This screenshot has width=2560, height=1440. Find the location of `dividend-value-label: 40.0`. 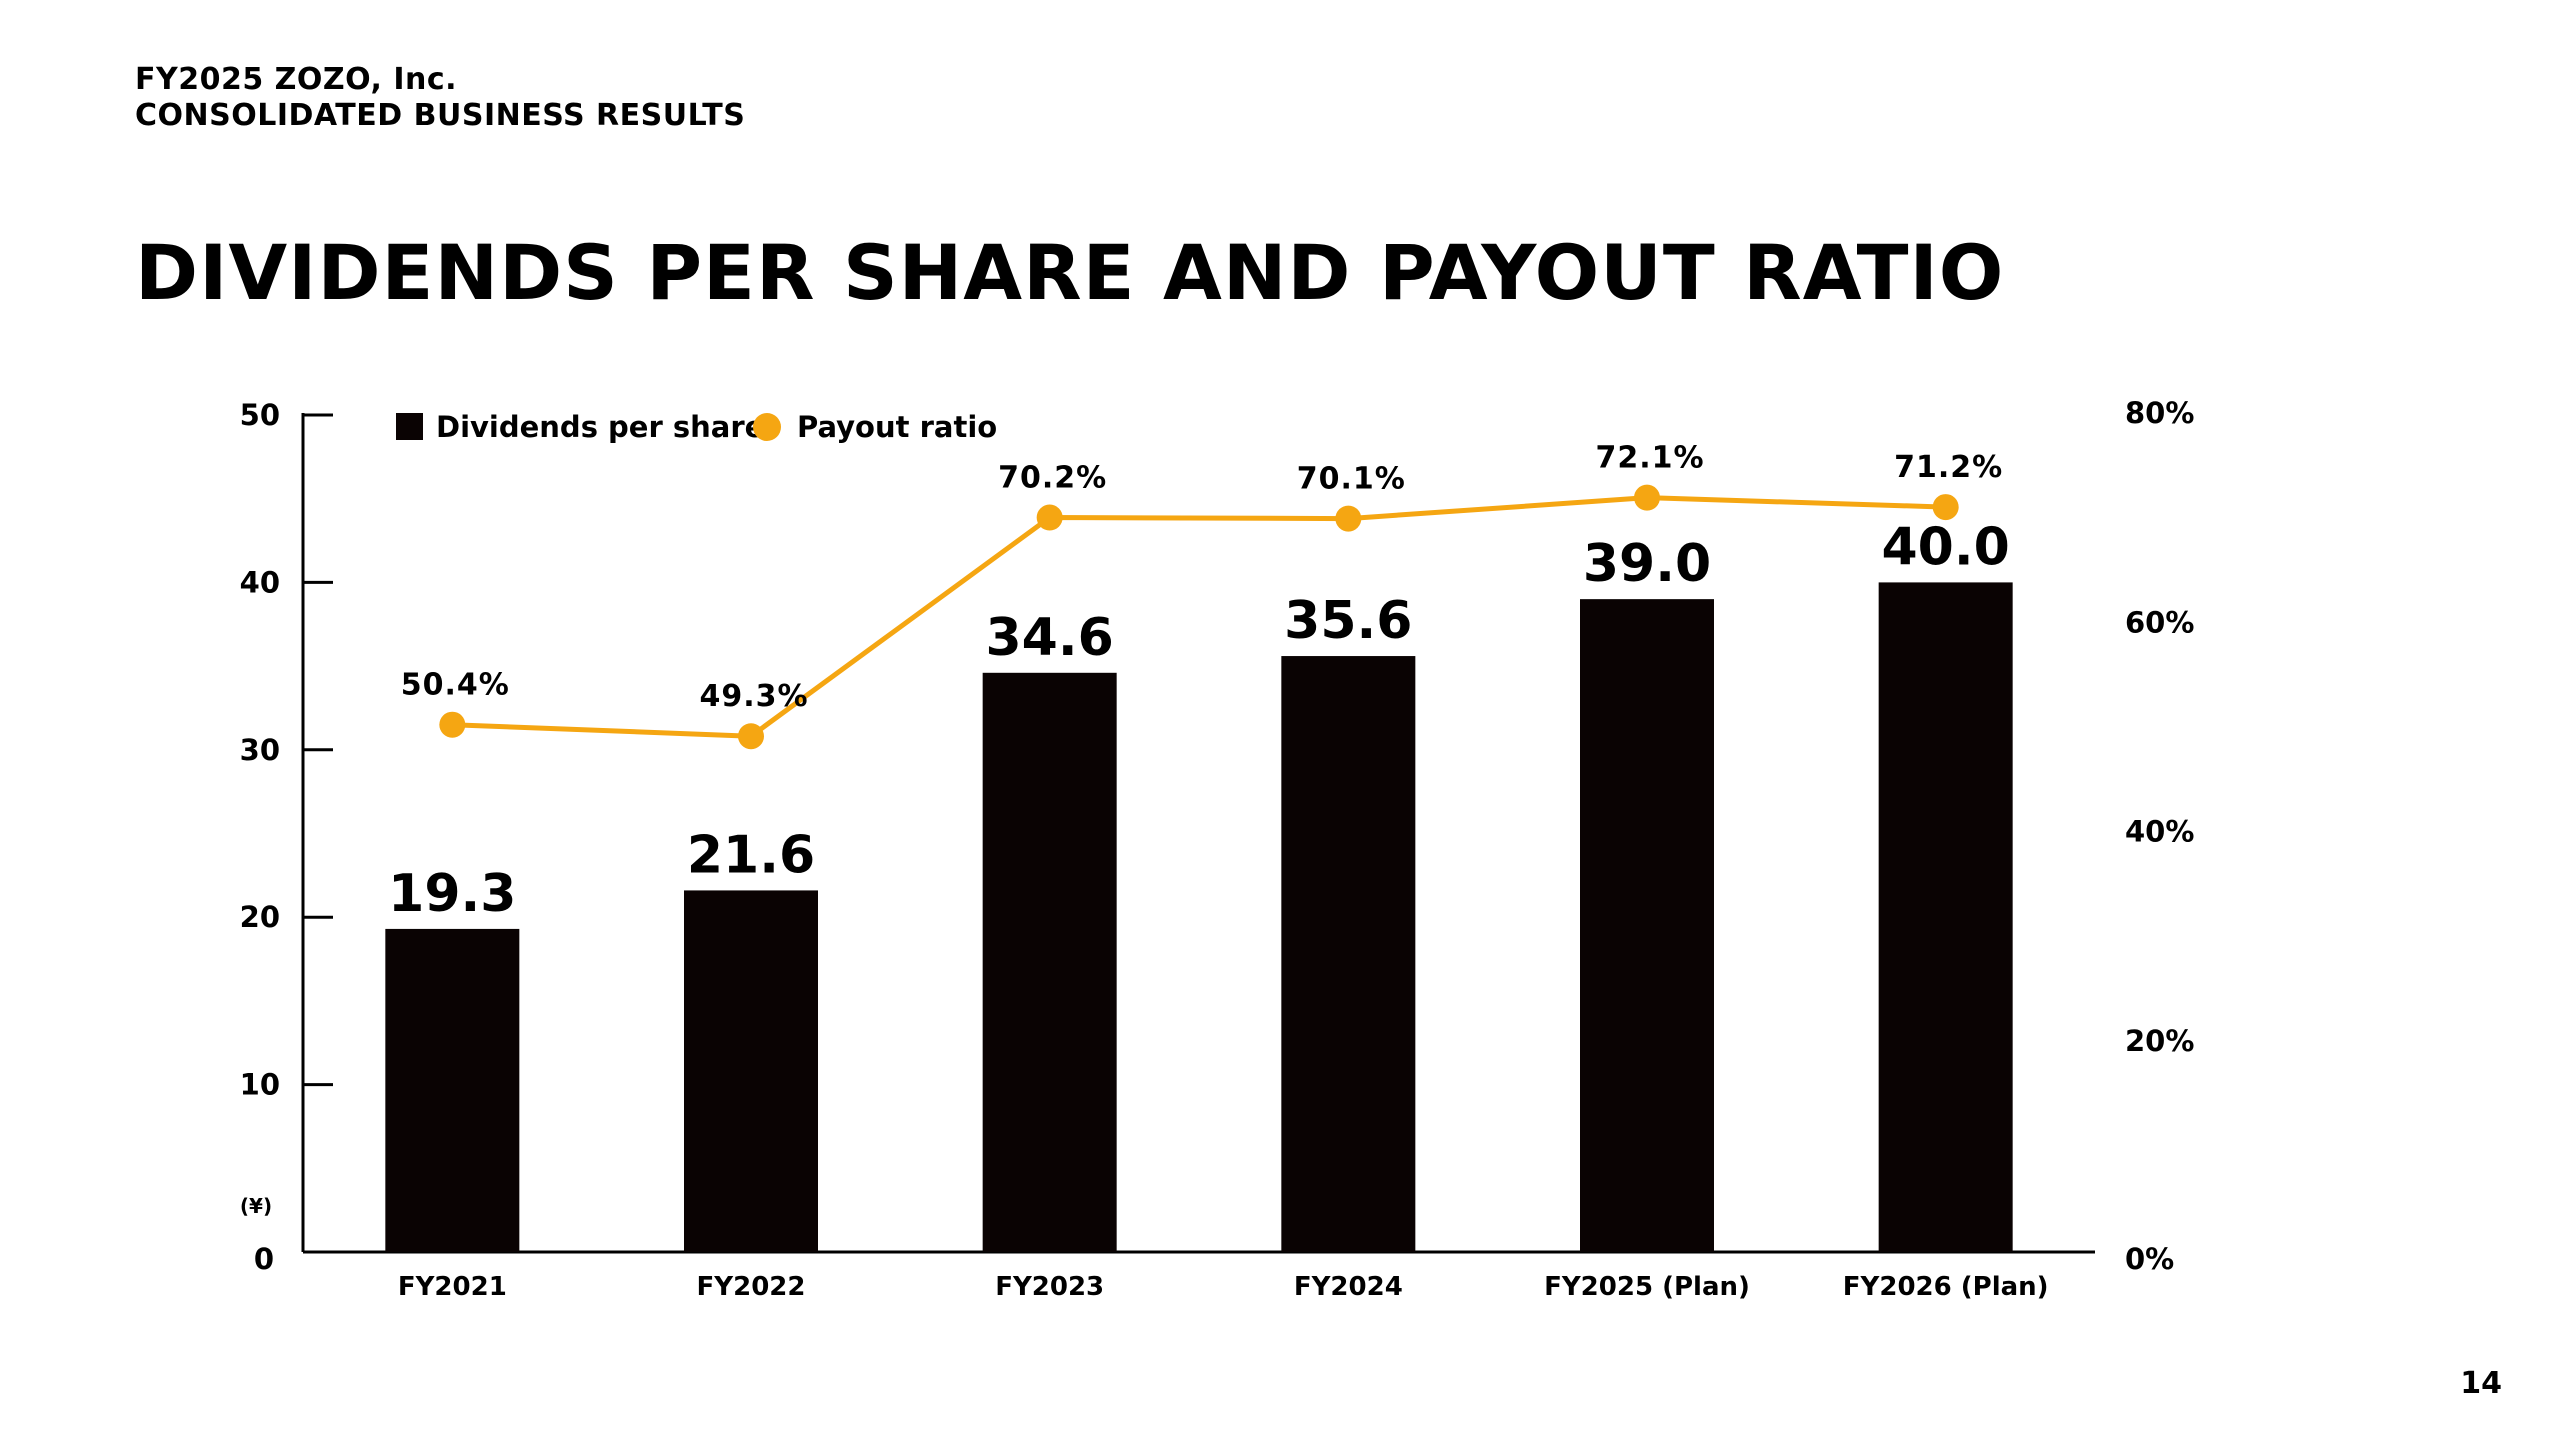

dividend-value-label: 40.0 is located at coordinates (1946, 547).